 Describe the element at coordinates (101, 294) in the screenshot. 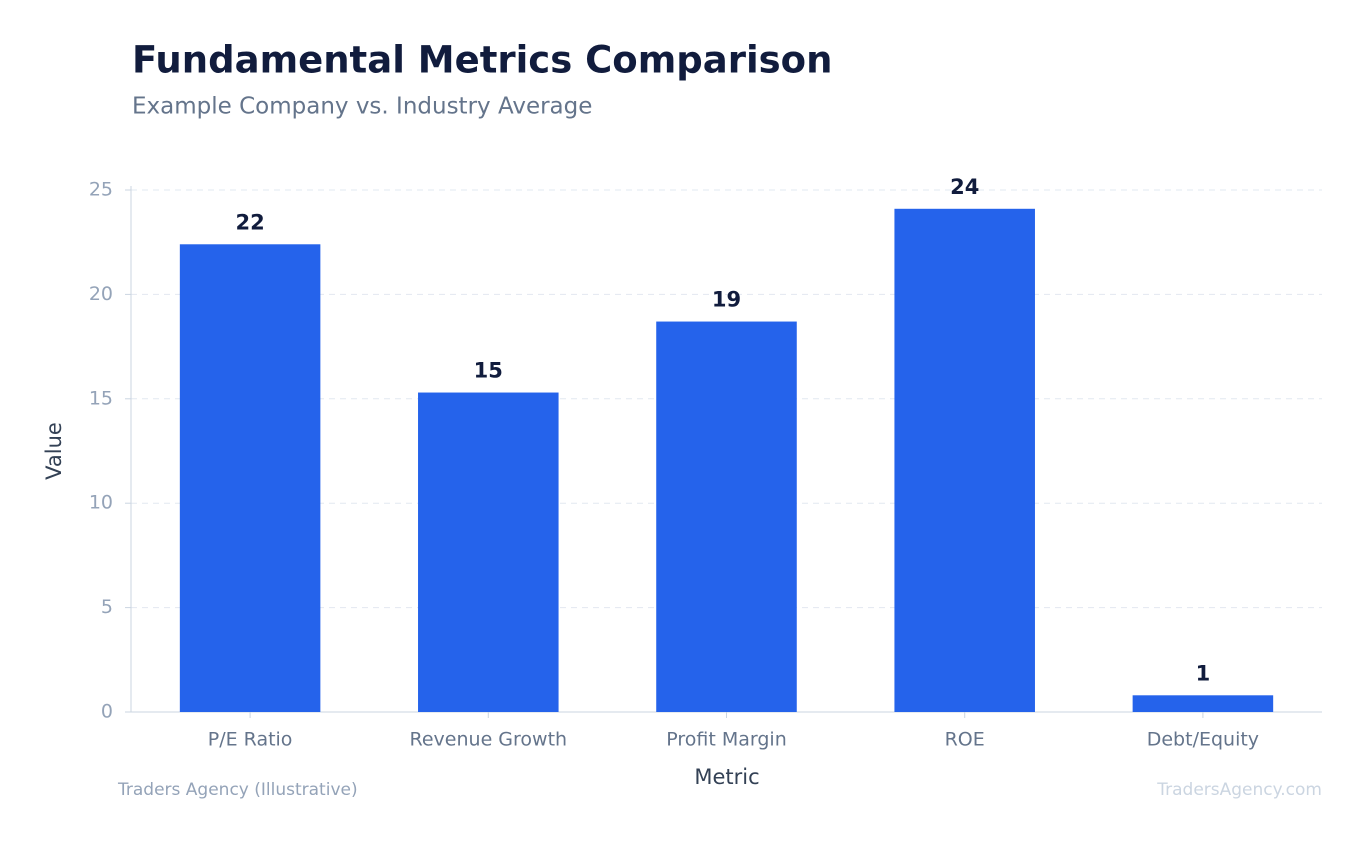

I see `y-tick-label: 20` at that location.